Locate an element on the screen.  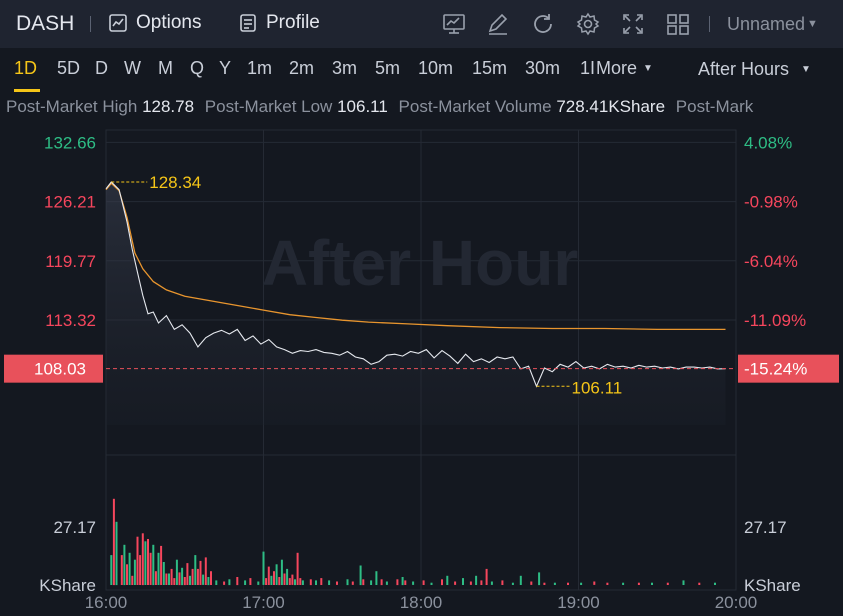
y-axis-right-tick: -0.98% is located at coordinates (771, 202).